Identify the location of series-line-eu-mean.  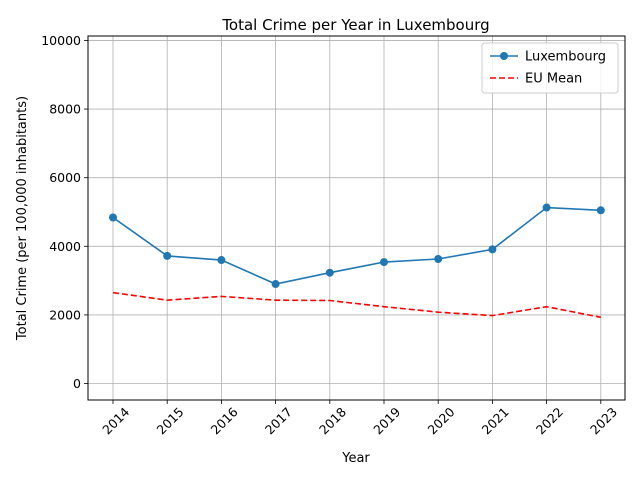
(356, 305).